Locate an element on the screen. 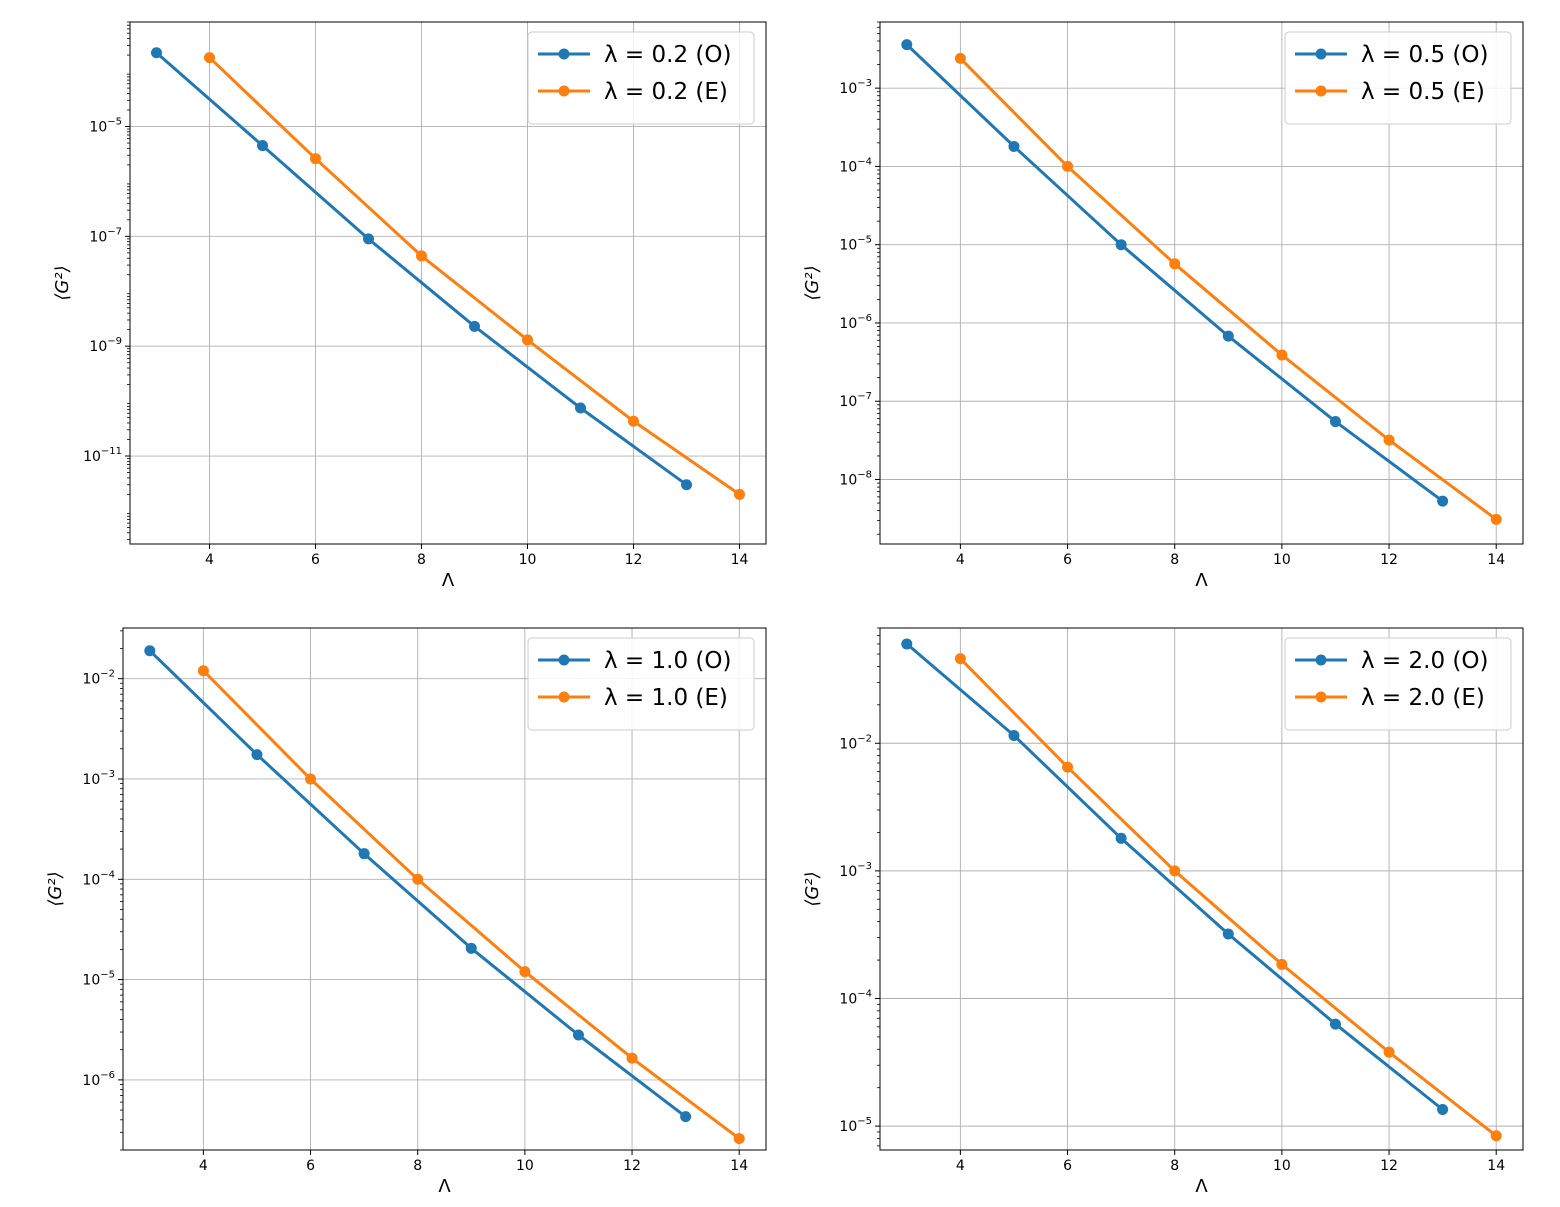  legend-entry-label: λ = 2.0 (O) is located at coordinates (1424, 661).